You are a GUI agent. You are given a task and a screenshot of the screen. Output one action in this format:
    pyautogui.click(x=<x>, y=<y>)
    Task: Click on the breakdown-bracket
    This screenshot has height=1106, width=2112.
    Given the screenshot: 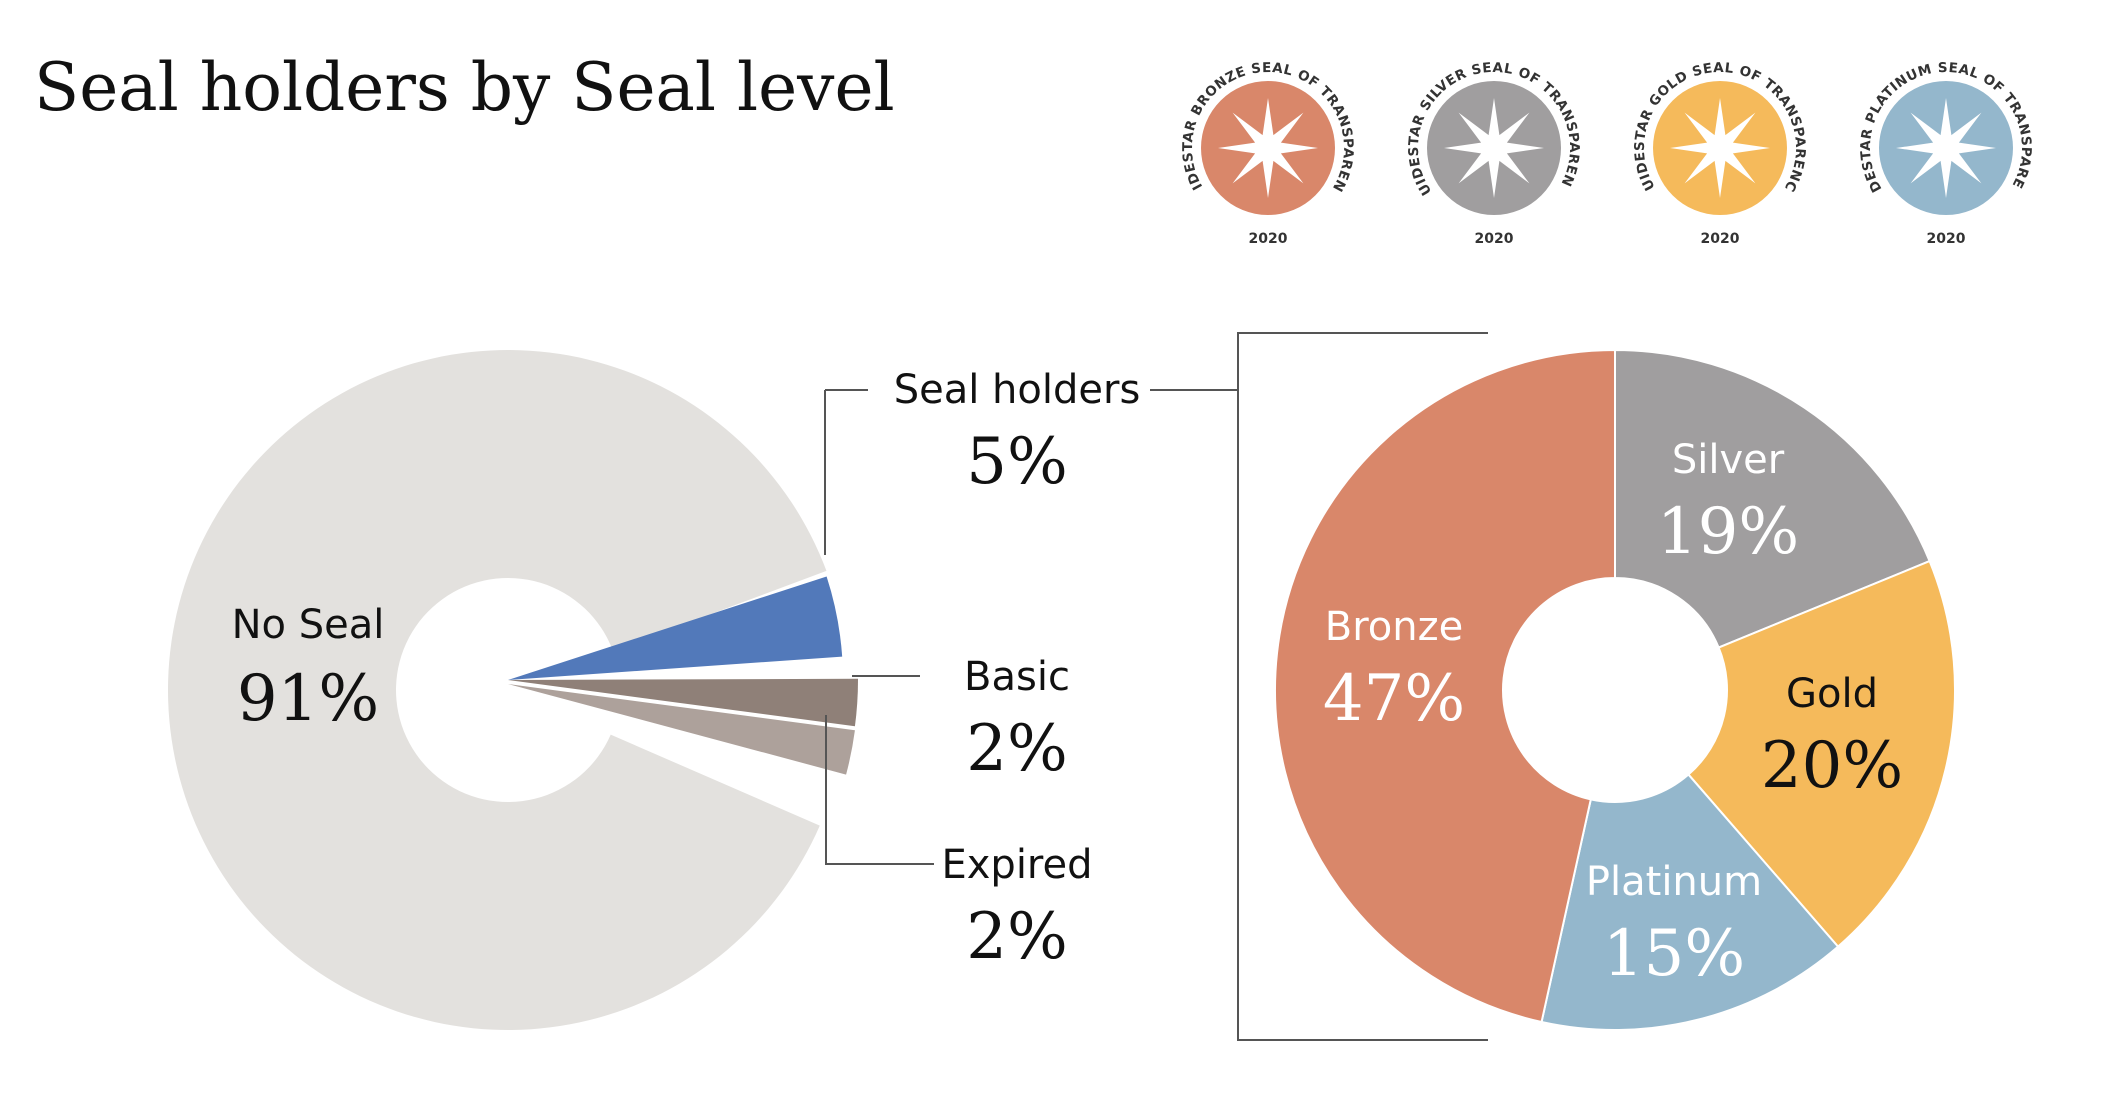 What is the action you would take?
    pyautogui.click(x=1362, y=686)
    